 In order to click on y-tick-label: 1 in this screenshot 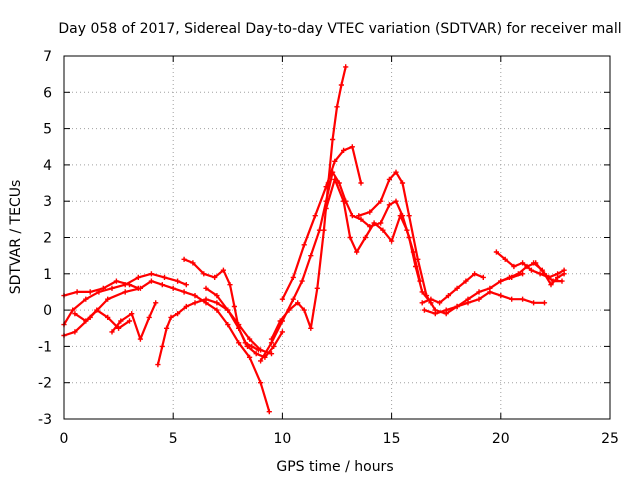, I will do `click(47, 275)`.